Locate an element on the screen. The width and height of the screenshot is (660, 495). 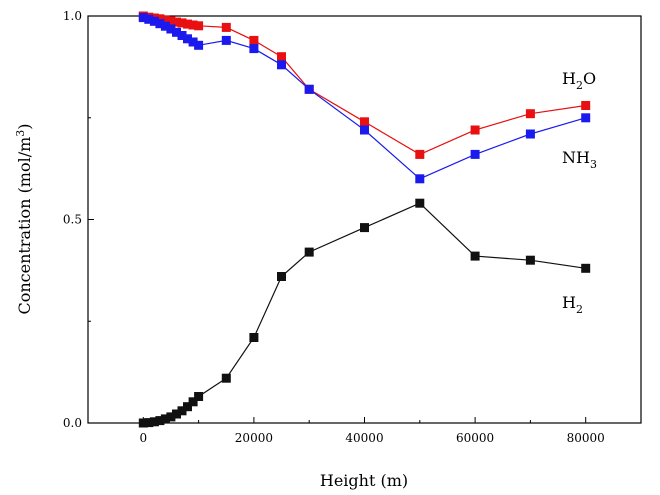
y-axis-label: Concentration (mol/m3) is located at coordinates (24, 218).